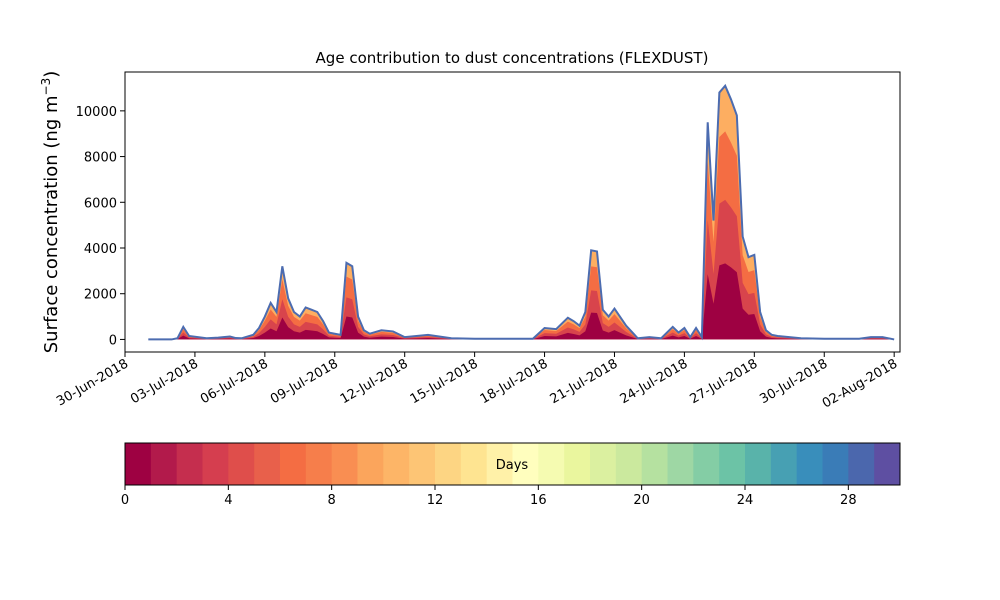 This screenshot has width=1000, height=600. Describe the element at coordinates (444, 381) in the screenshot. I see `x-tick-label: 15-Jul-2018` at that location.